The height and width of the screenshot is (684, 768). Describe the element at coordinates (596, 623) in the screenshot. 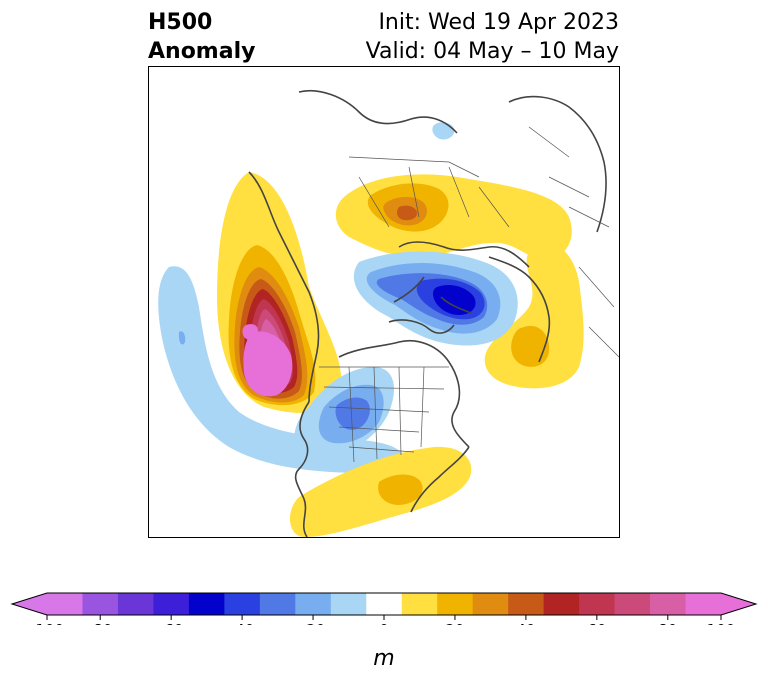

I see `colorbar-tick-label: 60` at that location.